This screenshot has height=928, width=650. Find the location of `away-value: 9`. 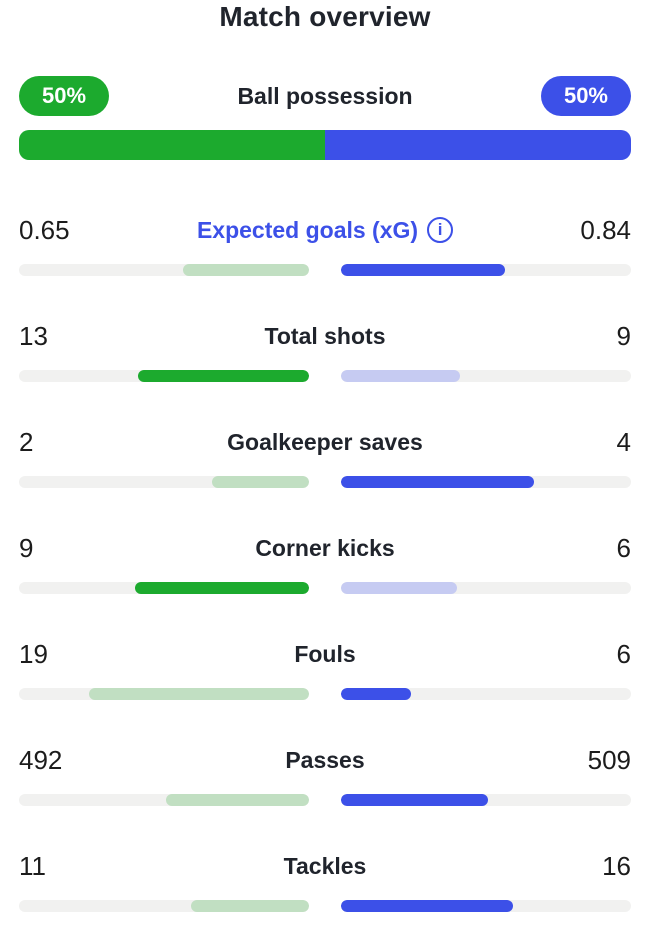

away-value: 9 is located at coordinates (623, 336).